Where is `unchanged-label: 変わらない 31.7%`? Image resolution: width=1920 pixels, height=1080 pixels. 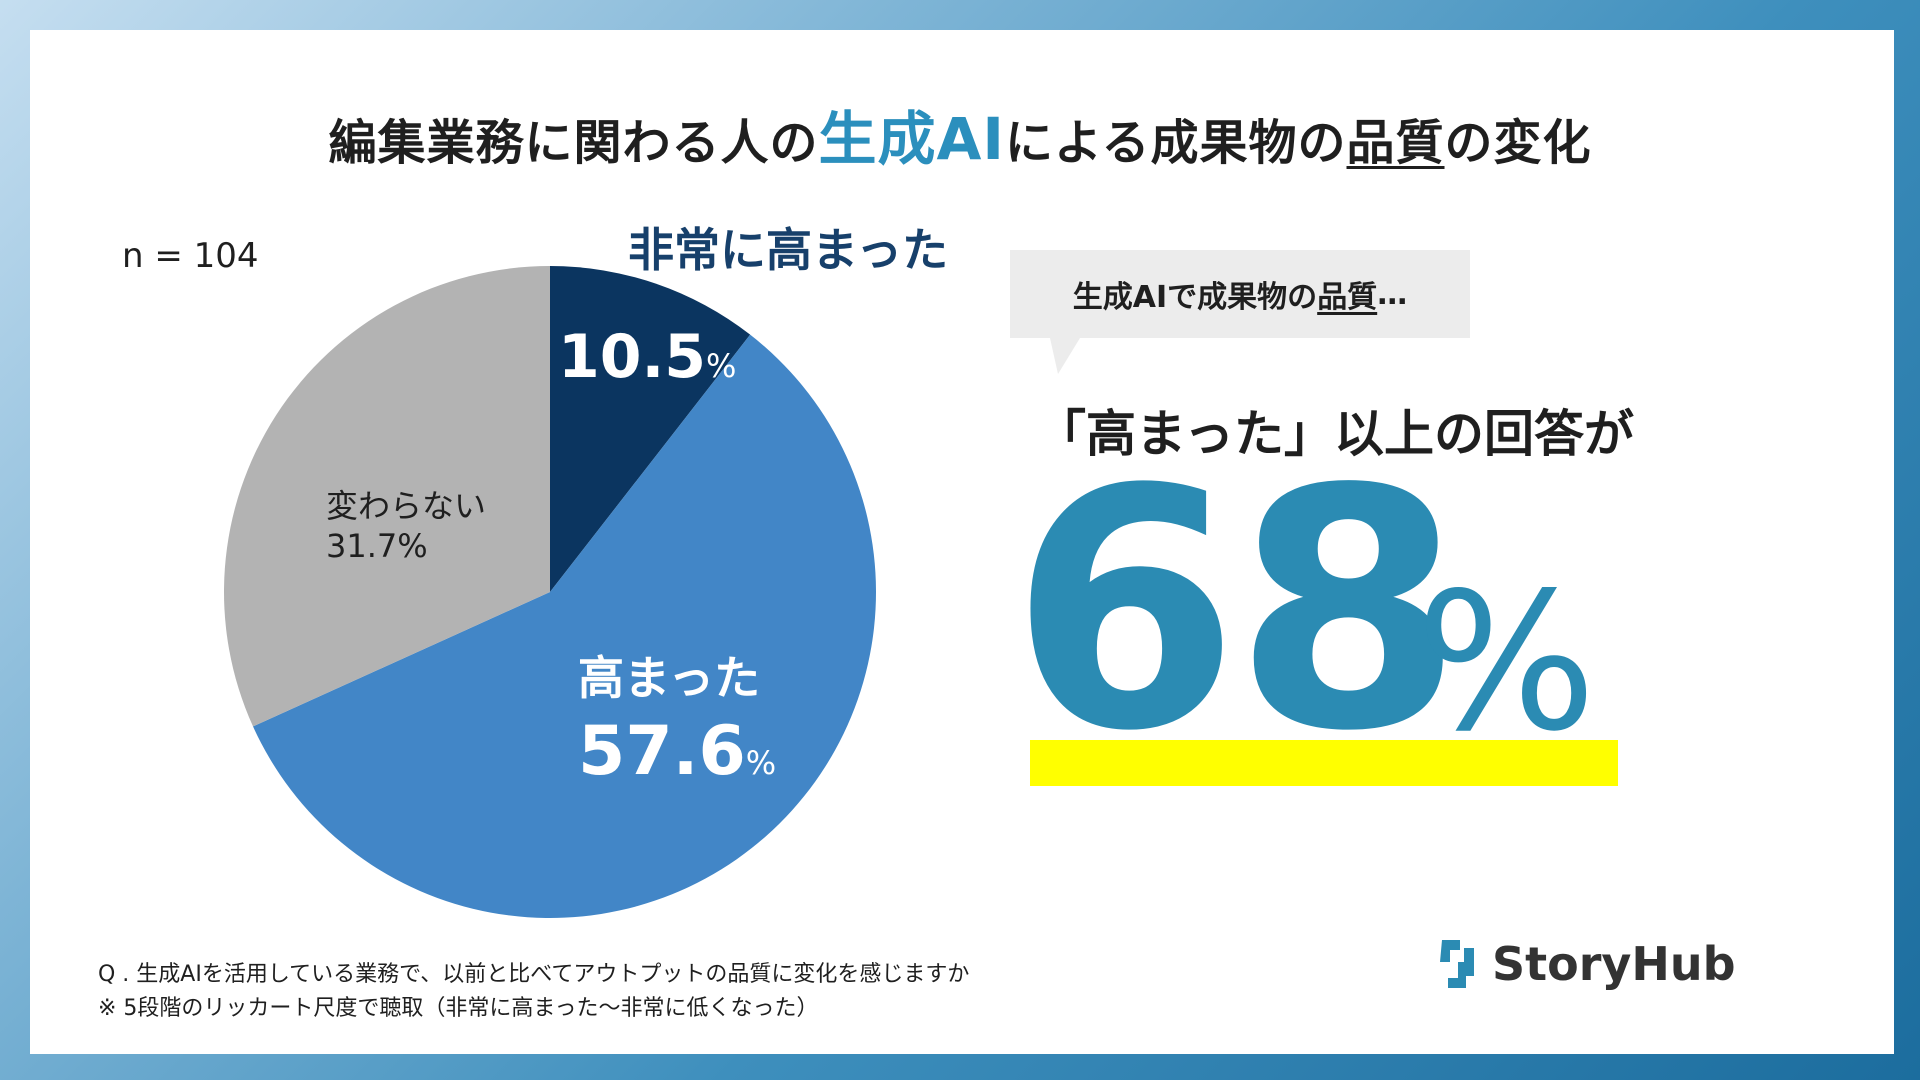 unchanged-label: 変わらない 31.7% is located at coordinates (406, 526).